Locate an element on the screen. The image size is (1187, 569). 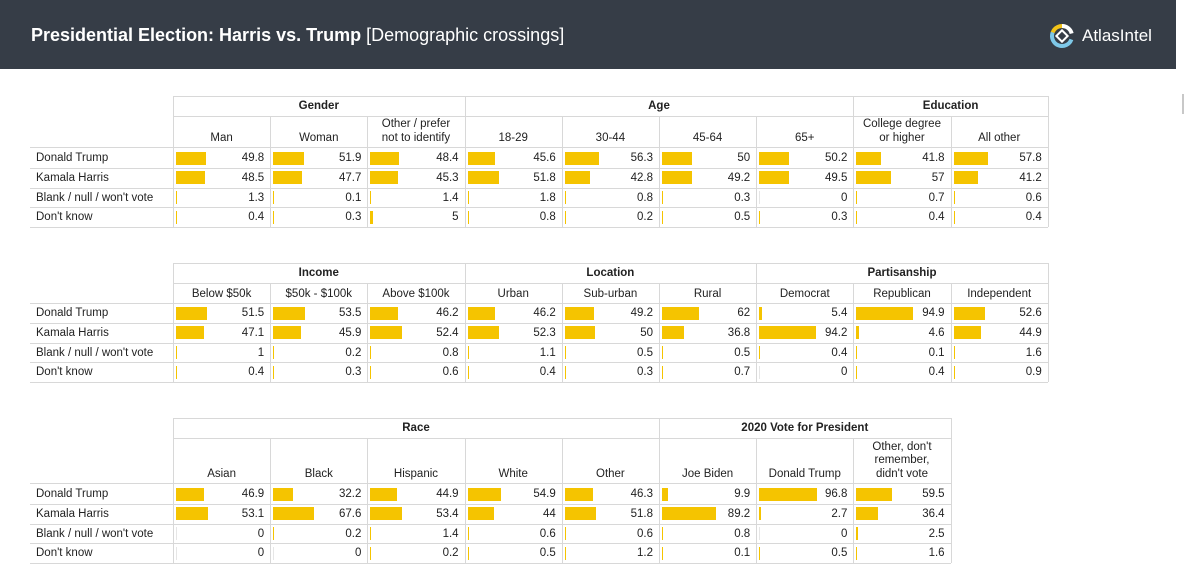
data-label: 46.9 is located at coordinates (253, 494).